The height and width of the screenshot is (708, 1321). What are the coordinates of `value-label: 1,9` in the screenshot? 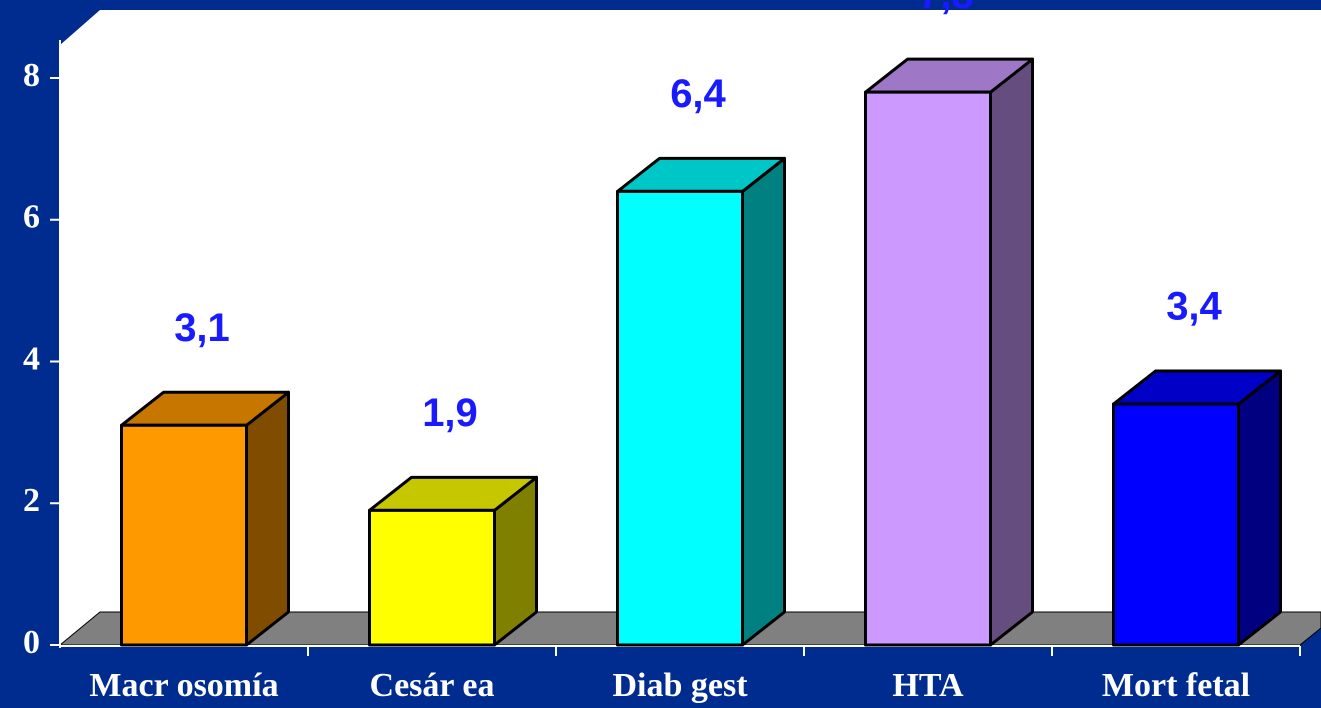 It's located at (450, 413).